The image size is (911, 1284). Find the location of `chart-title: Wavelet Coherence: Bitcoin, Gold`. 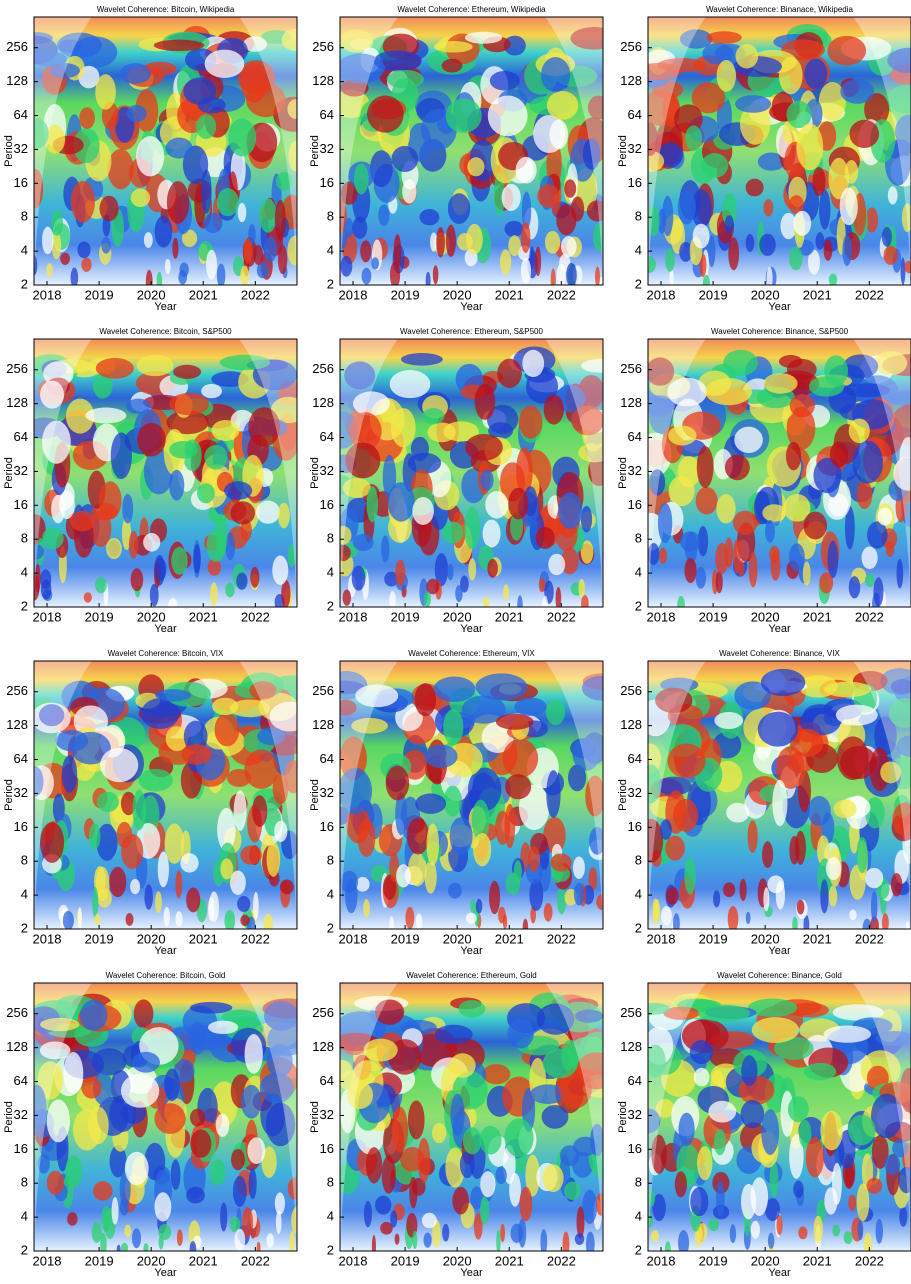

chart-title: Wavelet Coherence: Bitcoin, Gold is located at coordinates (166, 975).